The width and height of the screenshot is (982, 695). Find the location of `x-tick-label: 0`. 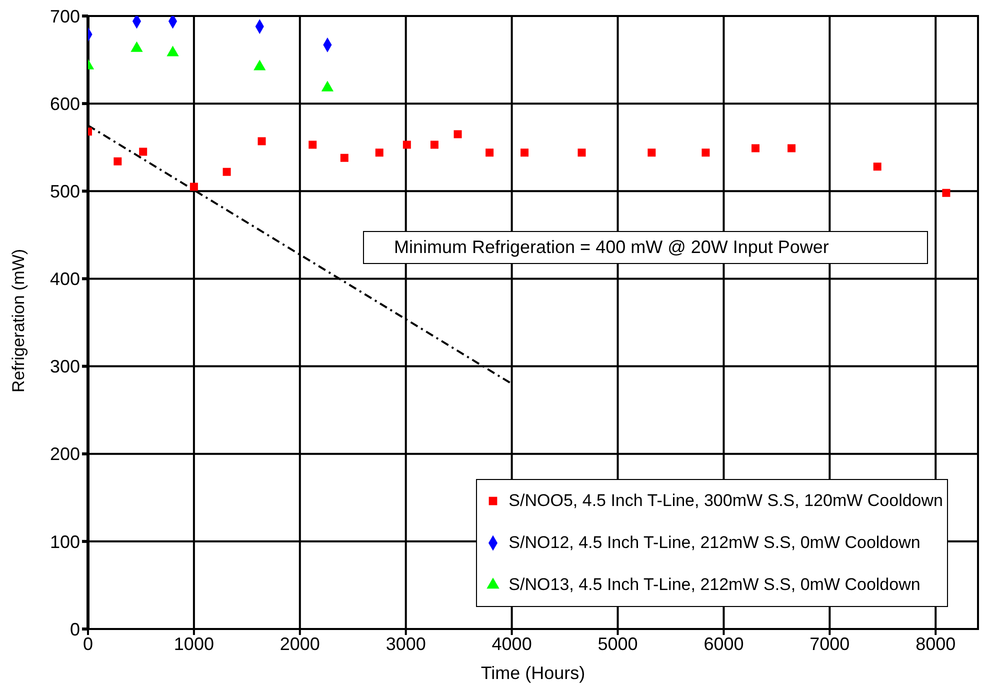

x-tick-label: 0 is located at coordinates (88, 644).